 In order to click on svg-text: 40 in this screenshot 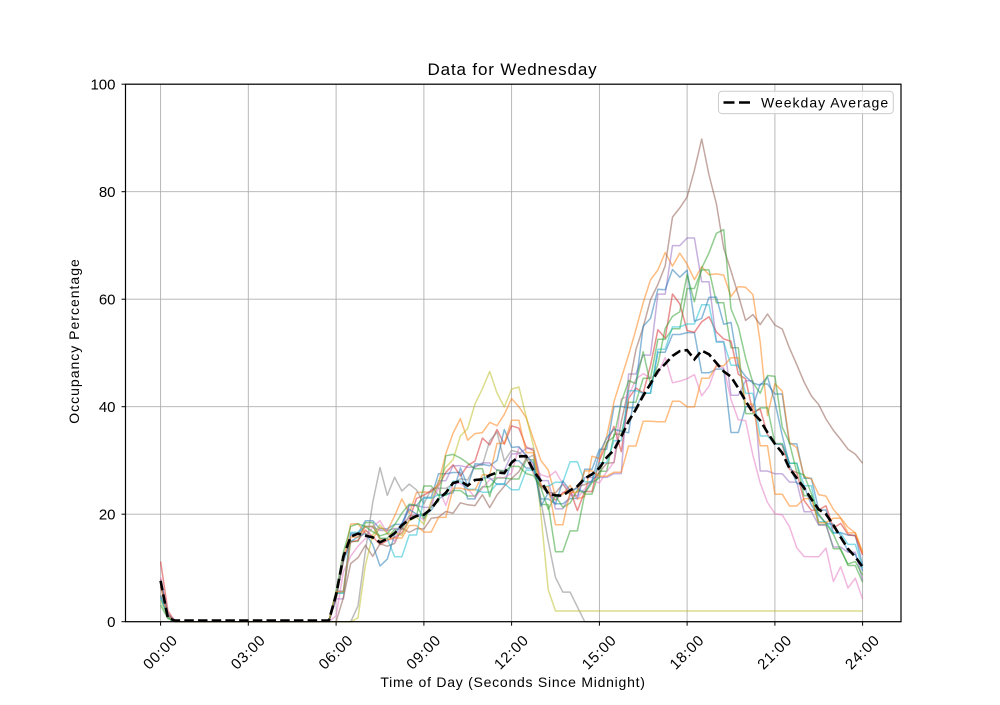, I will do `click(107, 407)`.